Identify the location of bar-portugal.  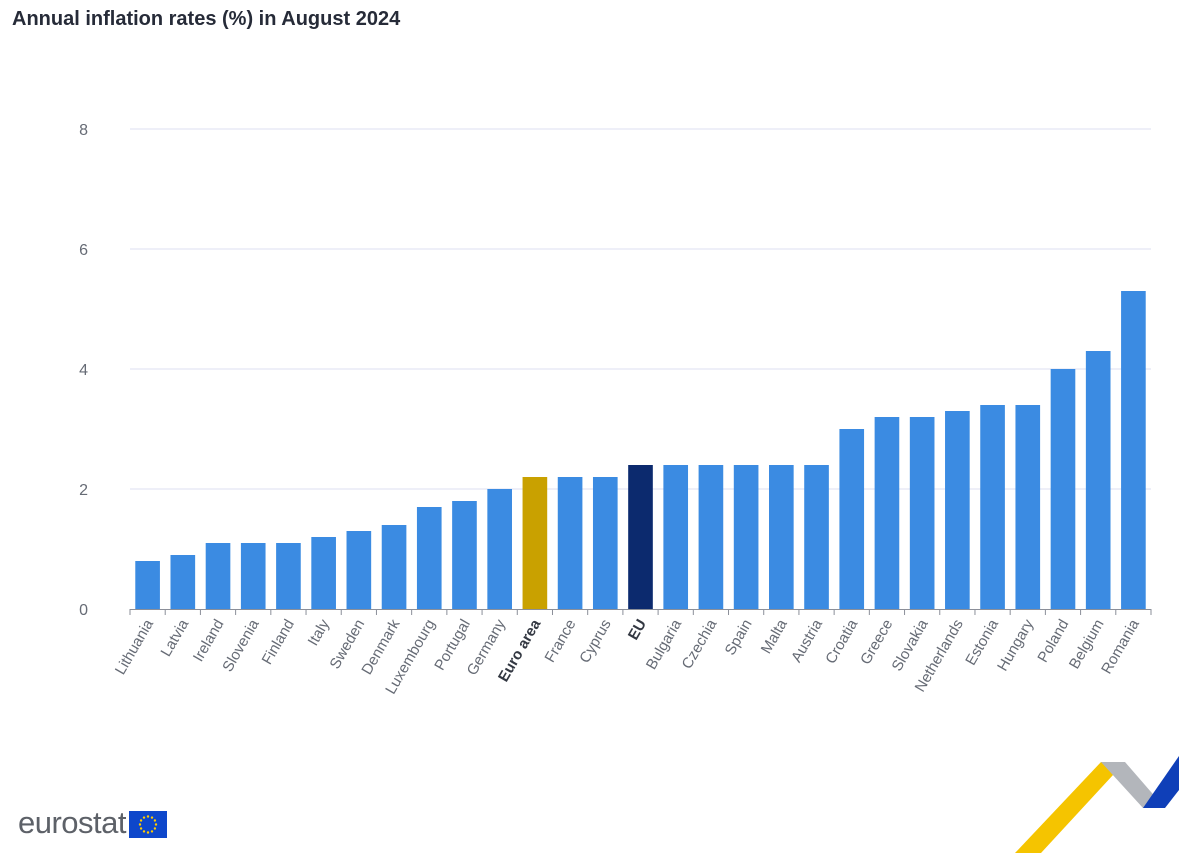
(464, 555).